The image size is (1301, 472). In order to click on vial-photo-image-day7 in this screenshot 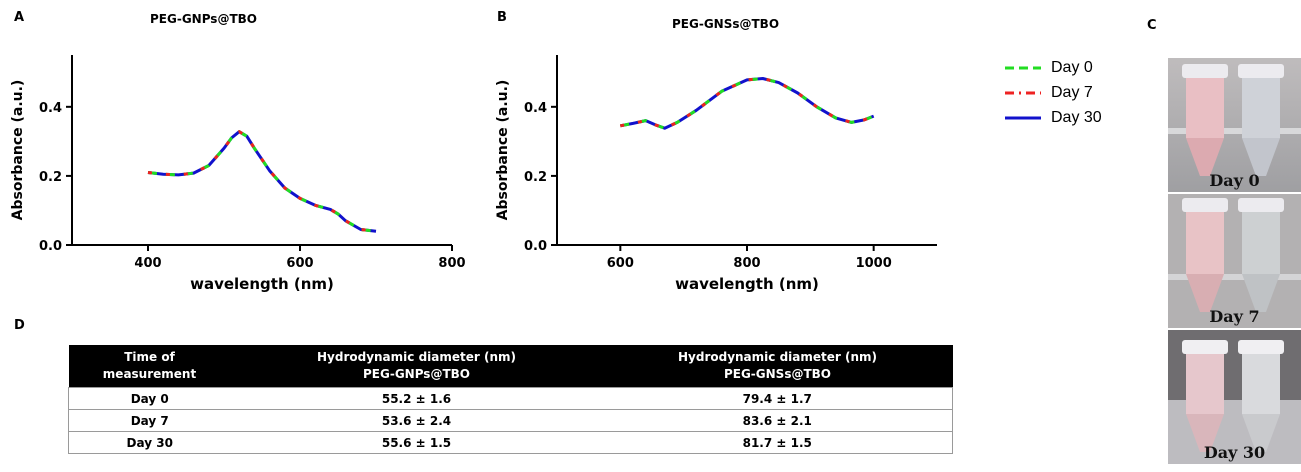, I will do `click(1234, 261)`.